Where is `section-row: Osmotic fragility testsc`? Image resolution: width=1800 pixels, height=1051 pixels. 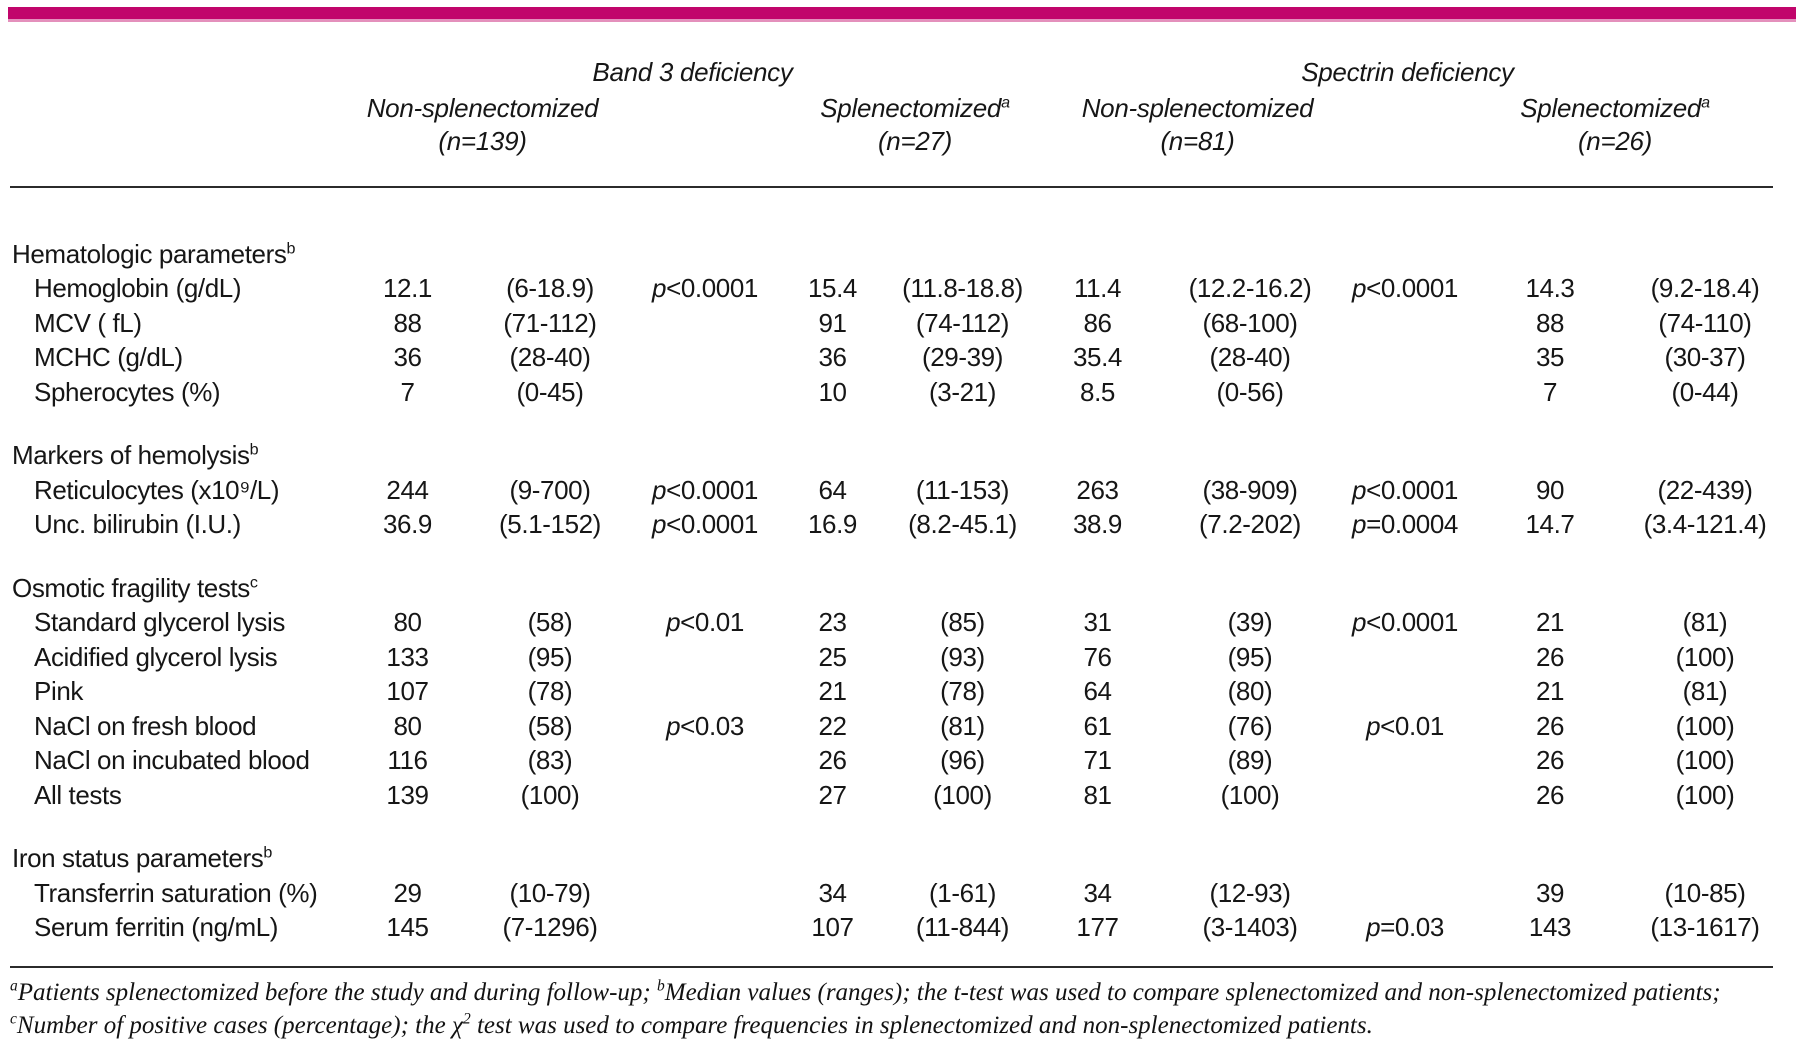 section-row: Osmotic fragility testsc is located at coordinates (900, 588).